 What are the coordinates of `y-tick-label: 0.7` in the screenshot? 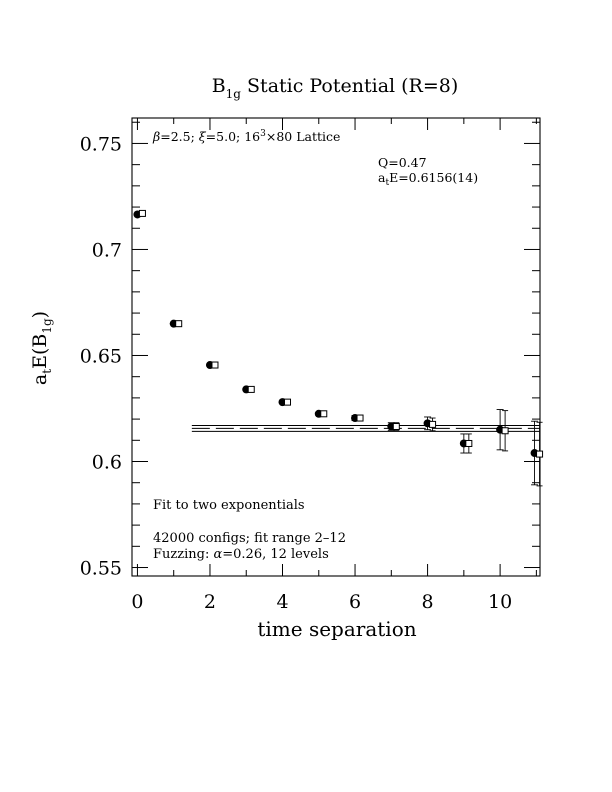 It's located at (107, 250).